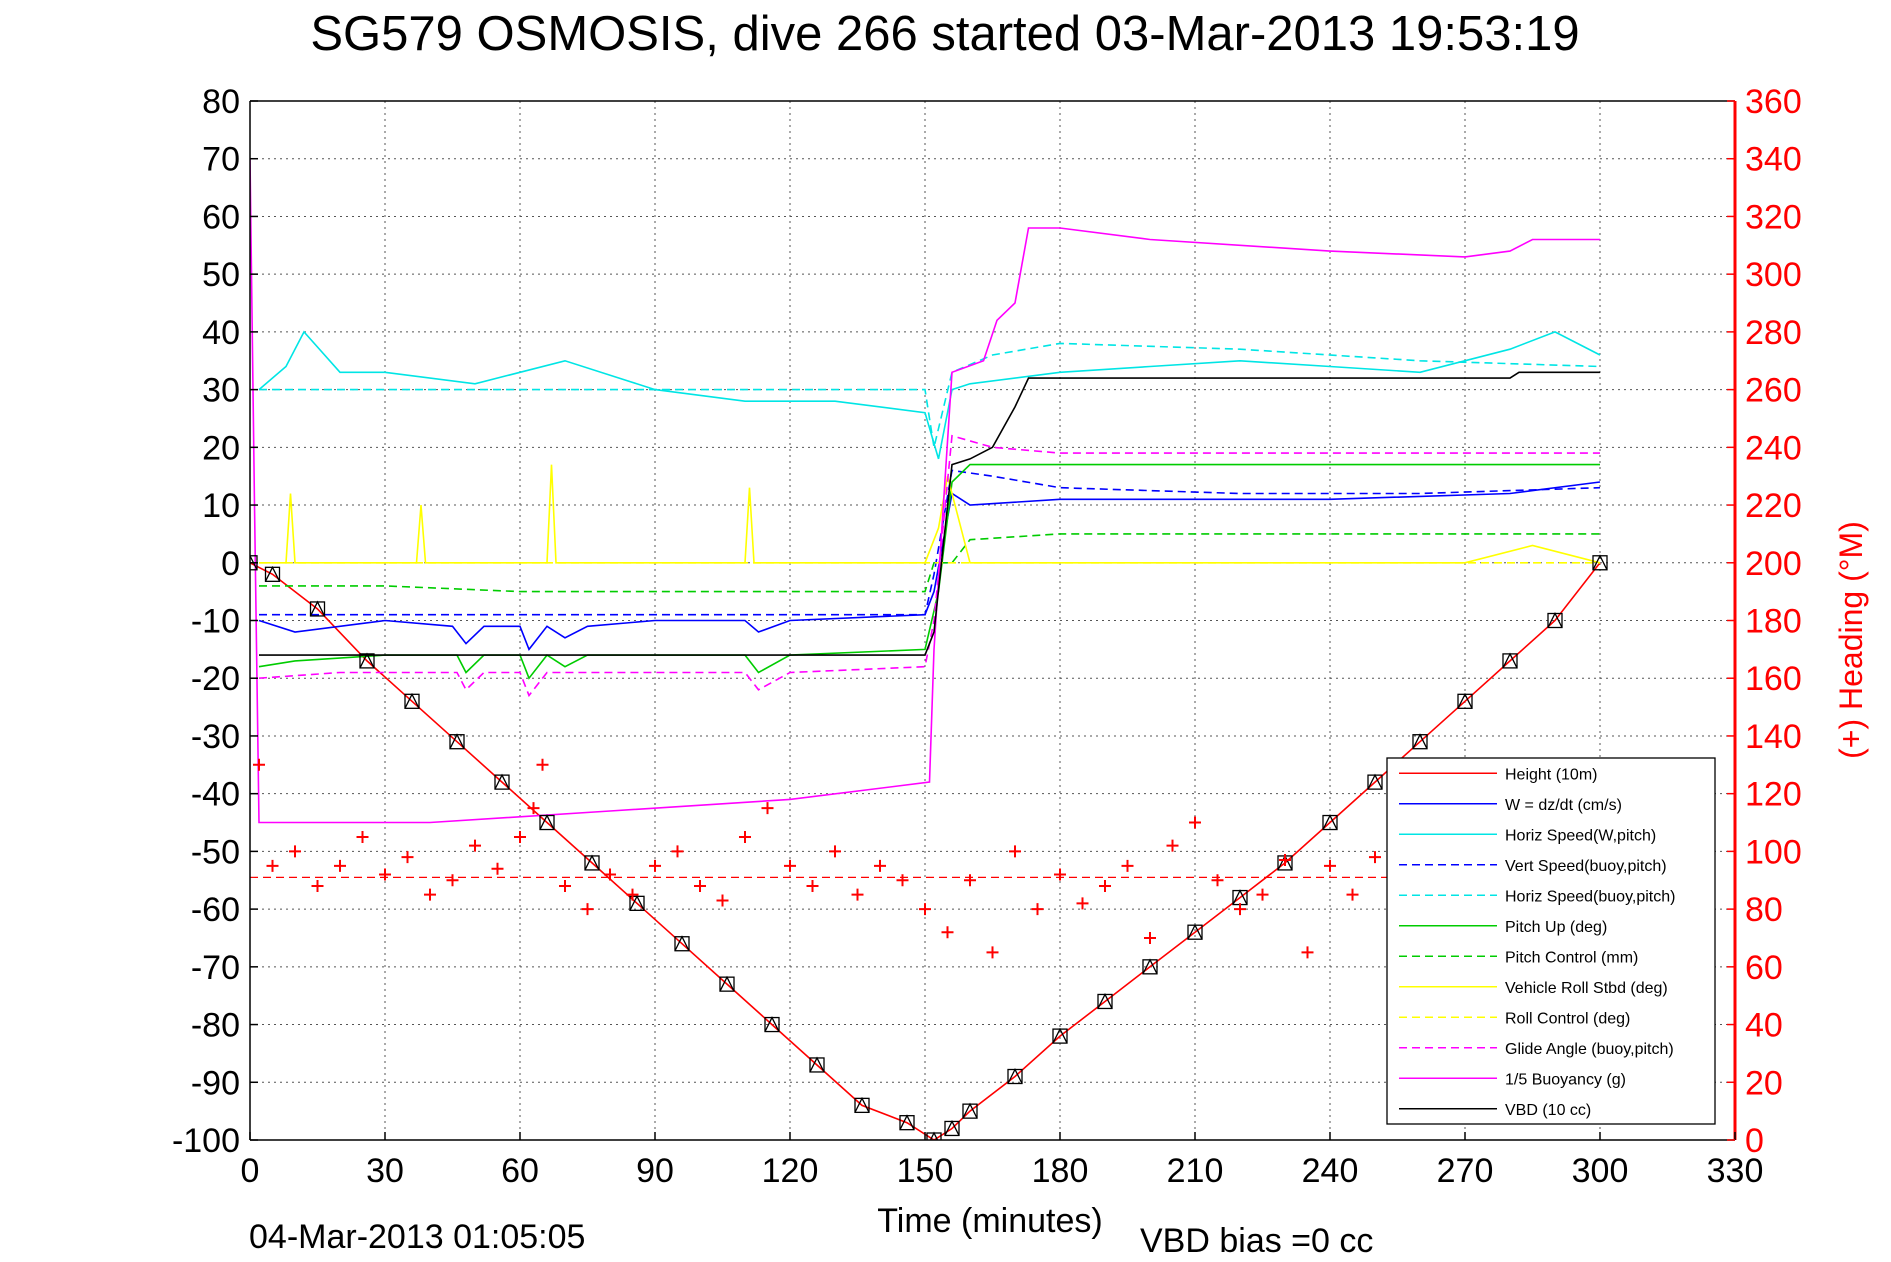 Image resolution: width=1891 pixels, height=1262 pixels. Describe the element at coordinates (1567, 1018) in the screenshot. I see `legend-label: Roll Control (deg)` at that location.